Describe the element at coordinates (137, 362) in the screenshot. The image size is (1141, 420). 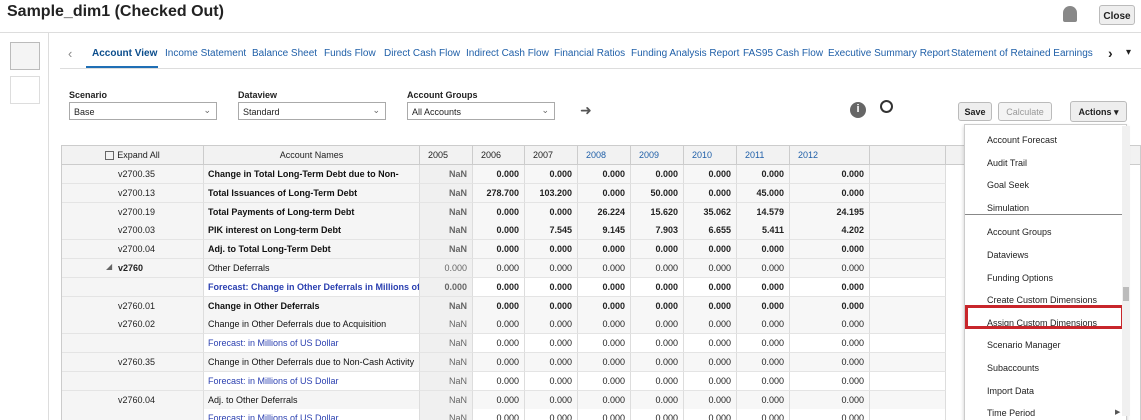
I see `account-code: v2760.35` at that location.